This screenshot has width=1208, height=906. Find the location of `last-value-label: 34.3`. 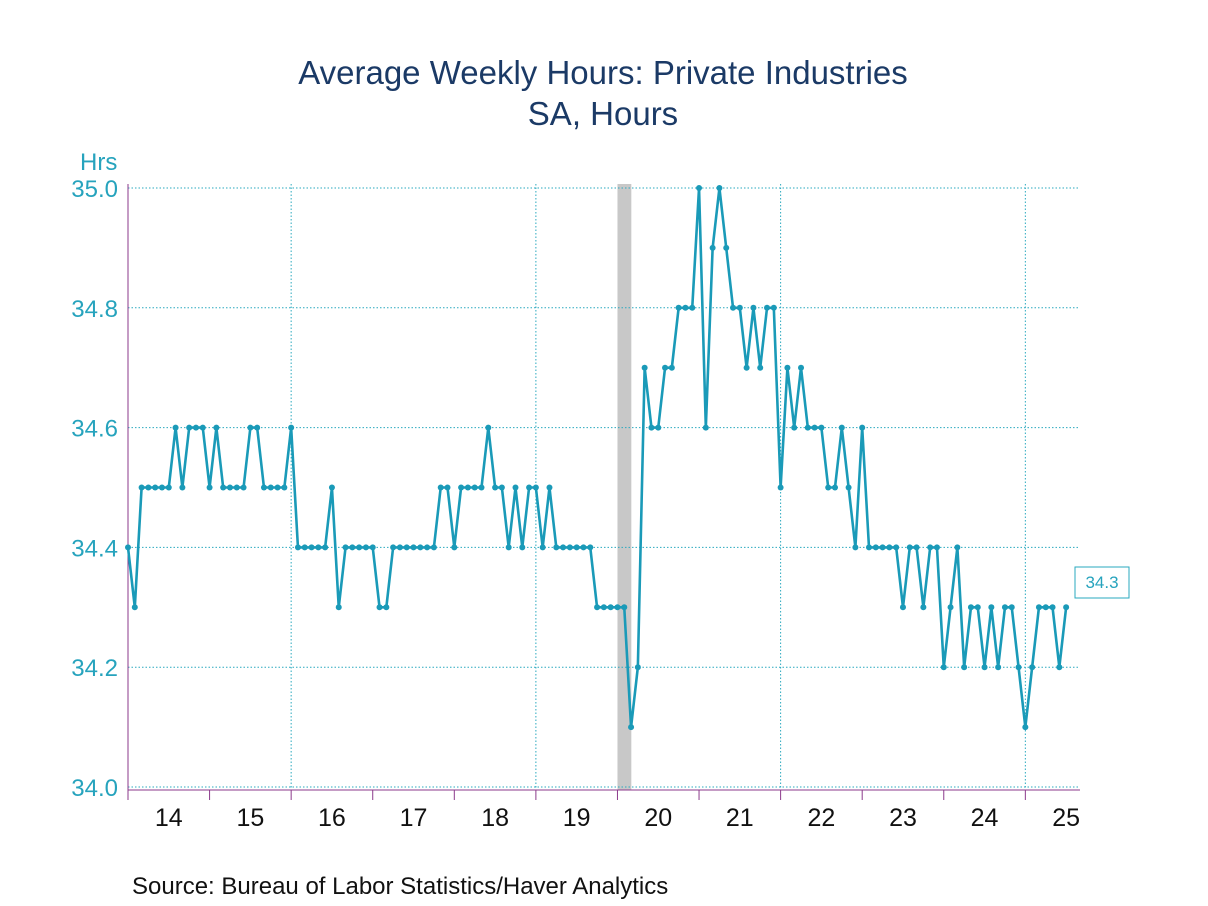

last-value-label: 34.3 is located at coordinates (1101, 582).